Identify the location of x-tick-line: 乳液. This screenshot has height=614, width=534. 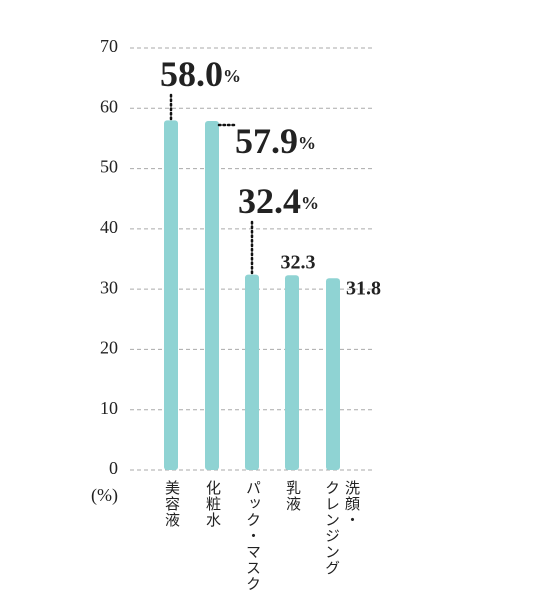
(293, 496).